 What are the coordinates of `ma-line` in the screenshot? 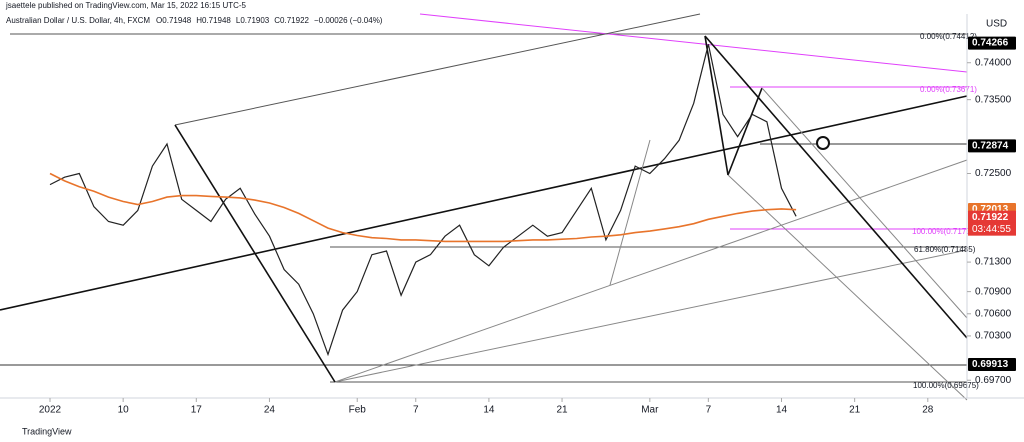 It's located at (423, 207).